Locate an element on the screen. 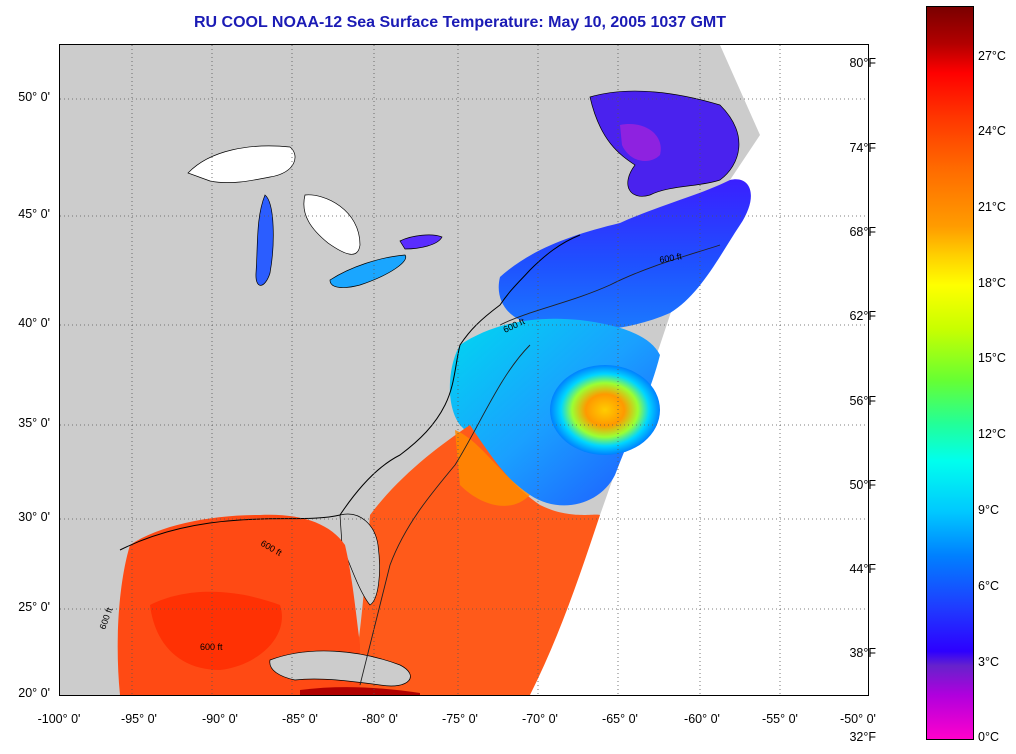 The height and width of the screenshot is (754, 1016). colorbar-f-label: 38°F is located at coordinates (862, 653).